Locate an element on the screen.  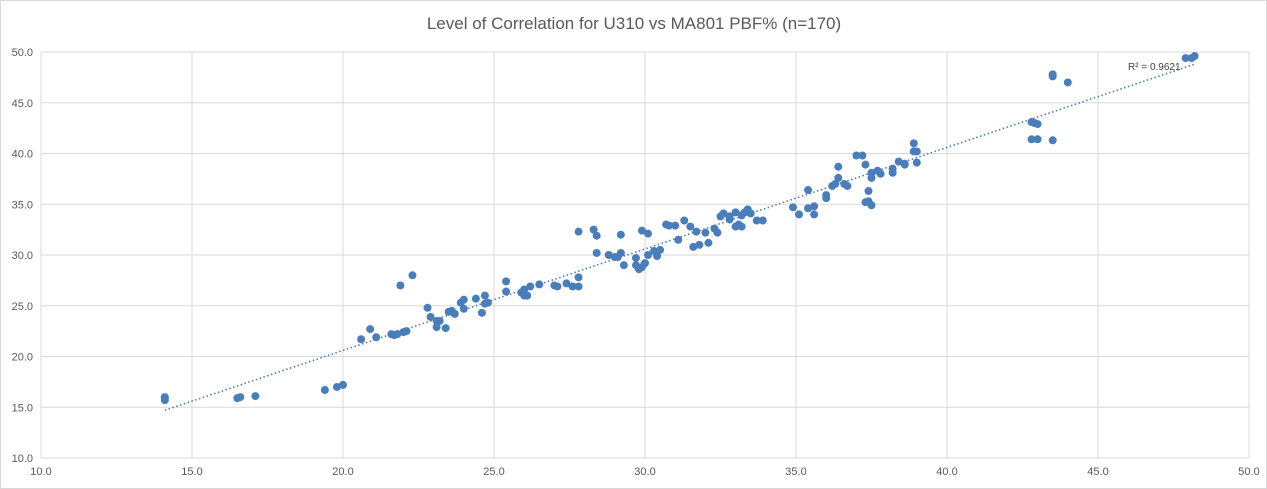
r-squared-label: R² = 0.9621 is located at coordinates (1154, 67).